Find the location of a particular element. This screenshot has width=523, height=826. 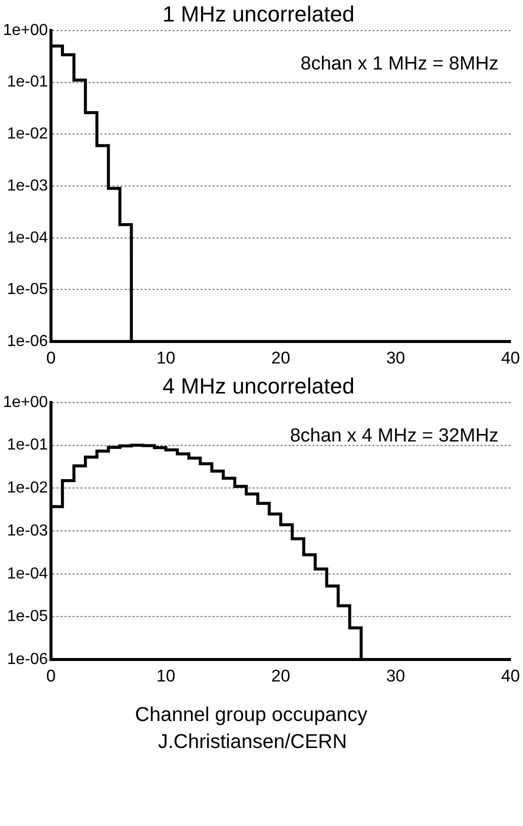

chart-title: 1 MHz uncorrelated is located at coordinates (258, 13).